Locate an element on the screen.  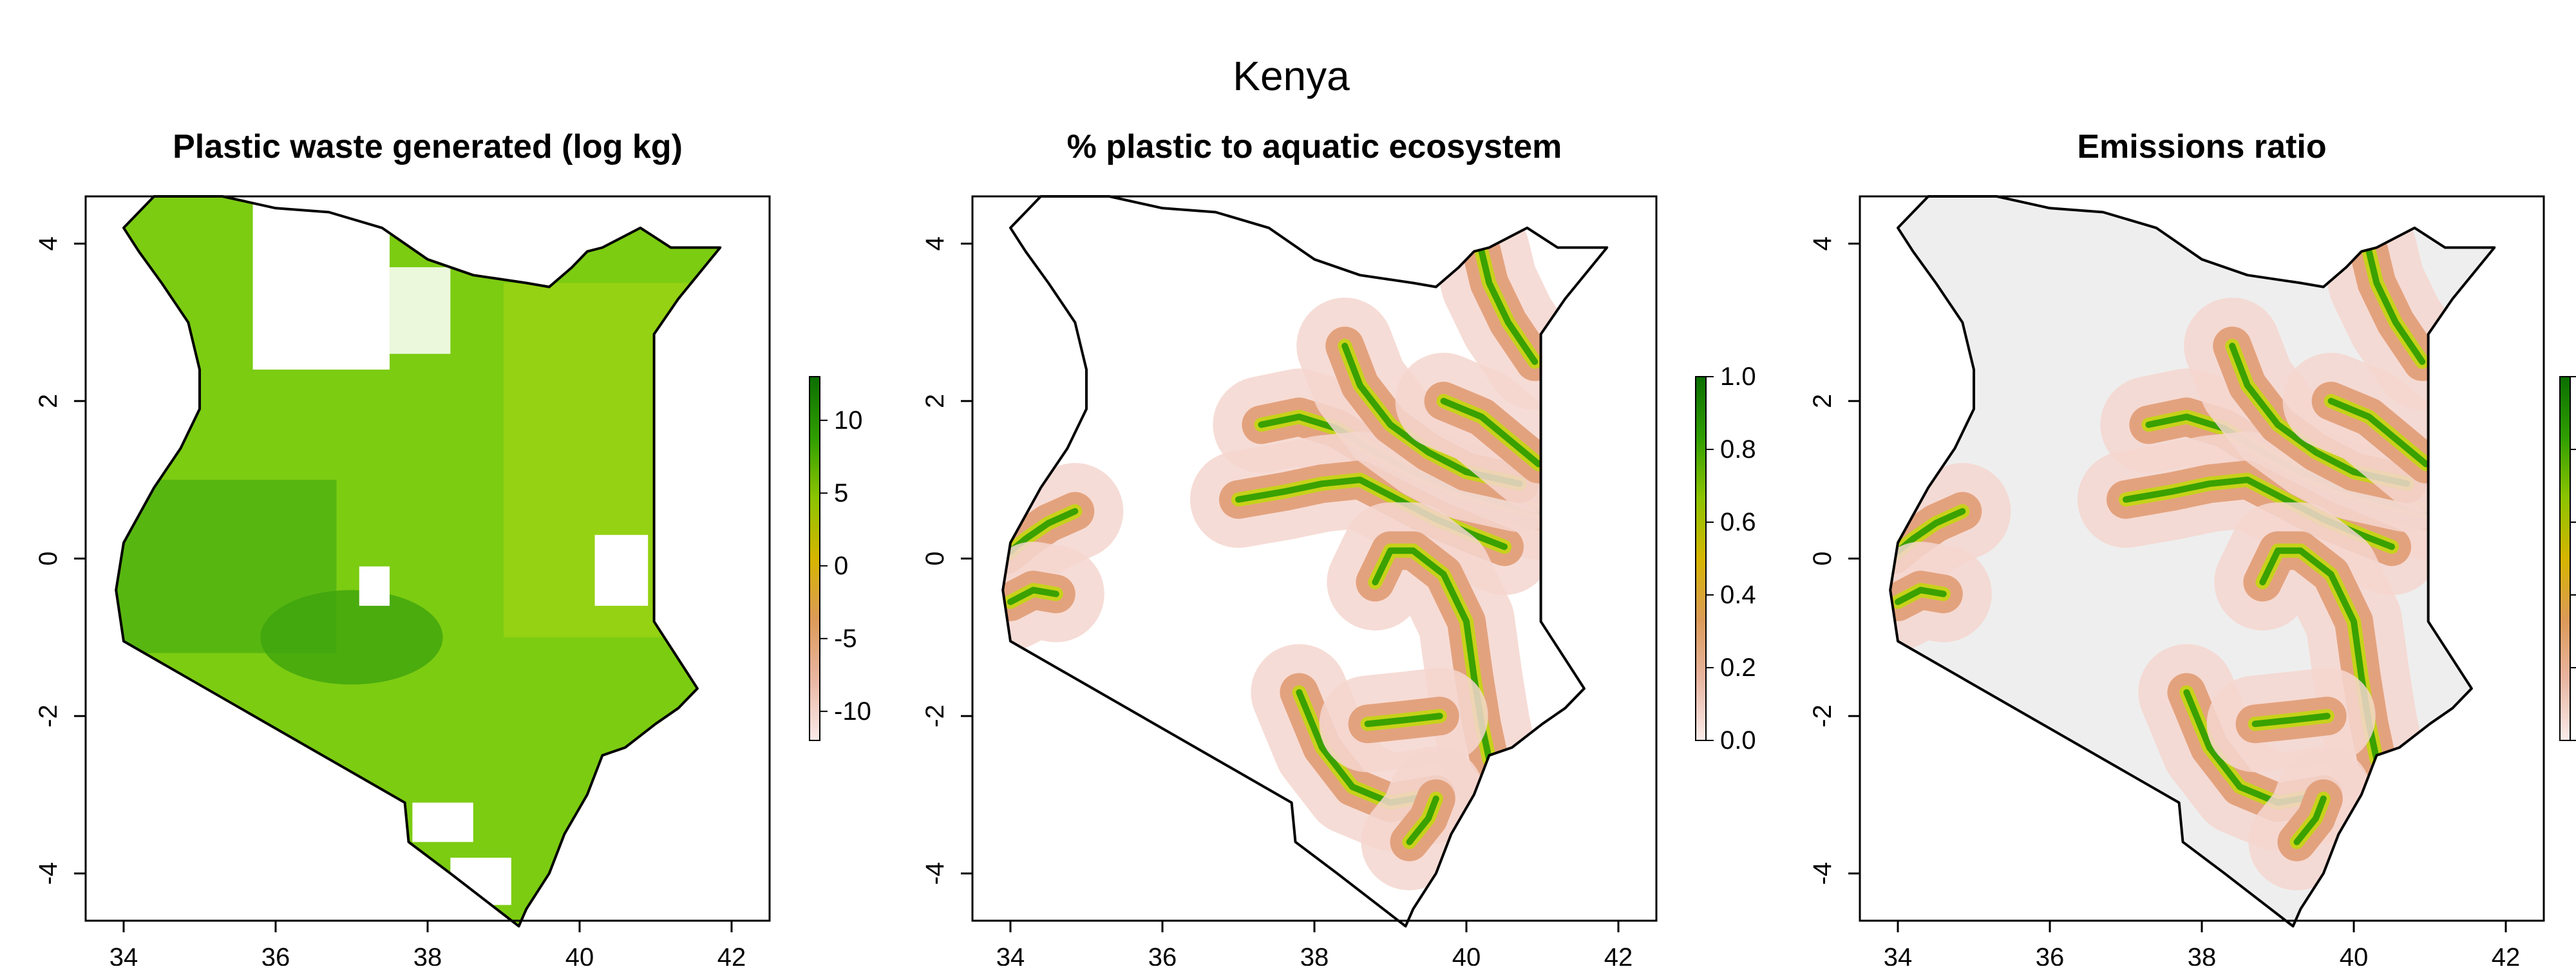
legend-colorbar: 0.0 0.2 0.4 0.6 0.8 1.0 is located at coordinates (1725, 558).